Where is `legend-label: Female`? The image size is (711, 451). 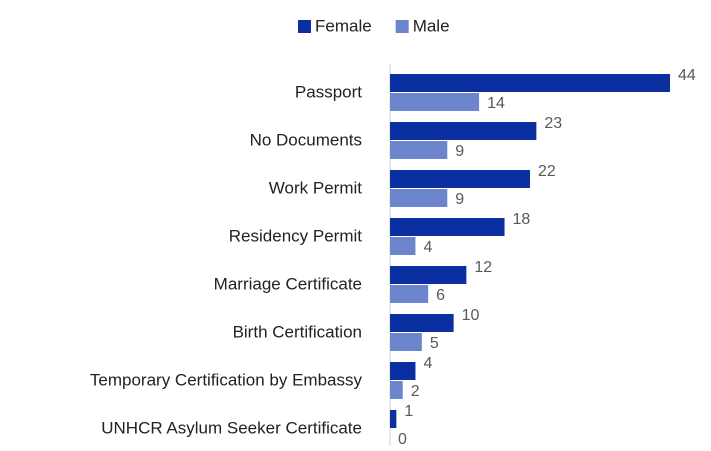
legend-label: Female is located at coordinates (343, 25).